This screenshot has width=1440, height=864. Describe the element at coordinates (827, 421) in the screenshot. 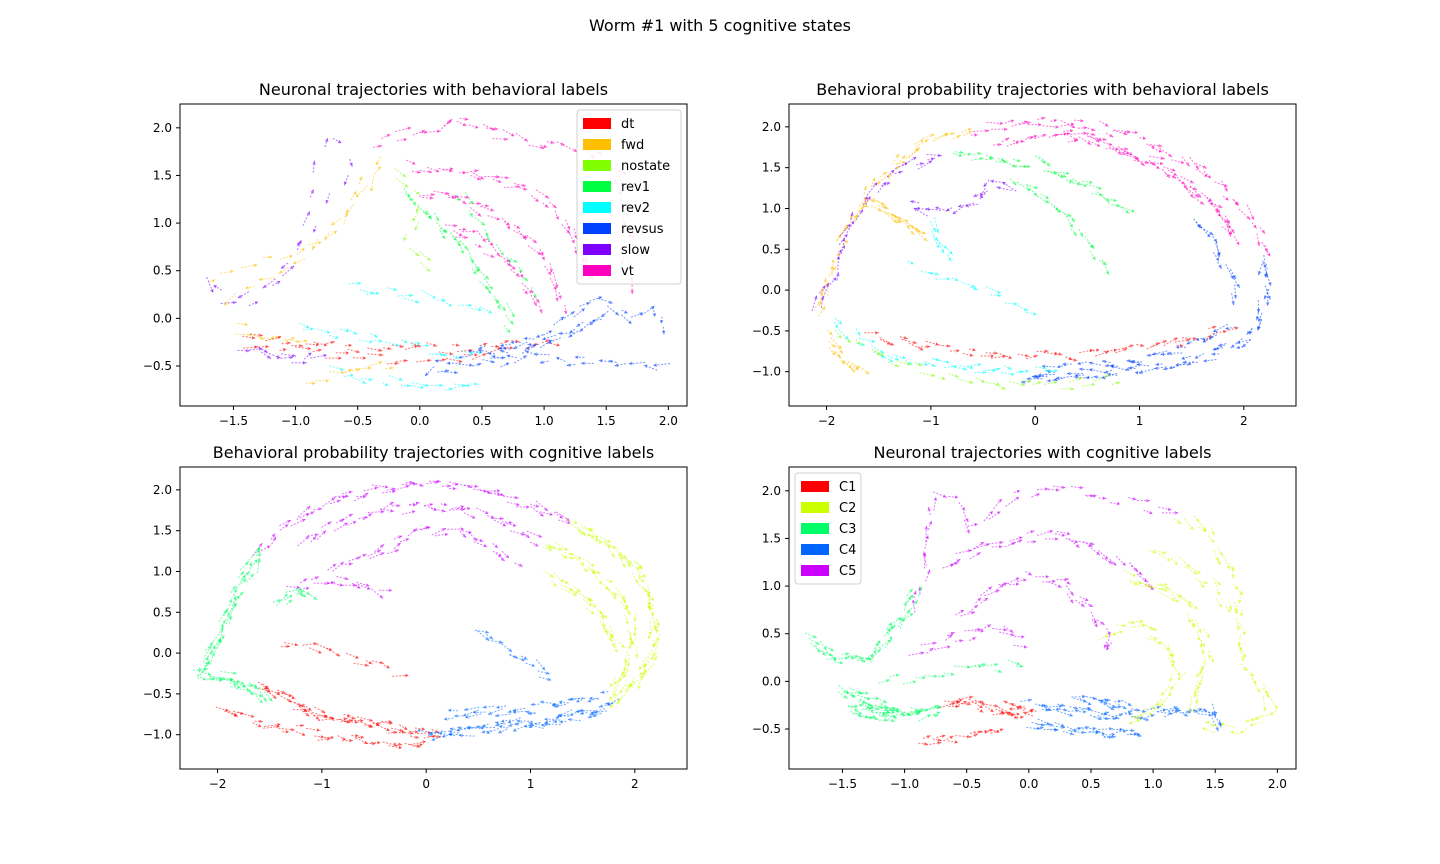

I see `x-tick-label: −2` at that location.